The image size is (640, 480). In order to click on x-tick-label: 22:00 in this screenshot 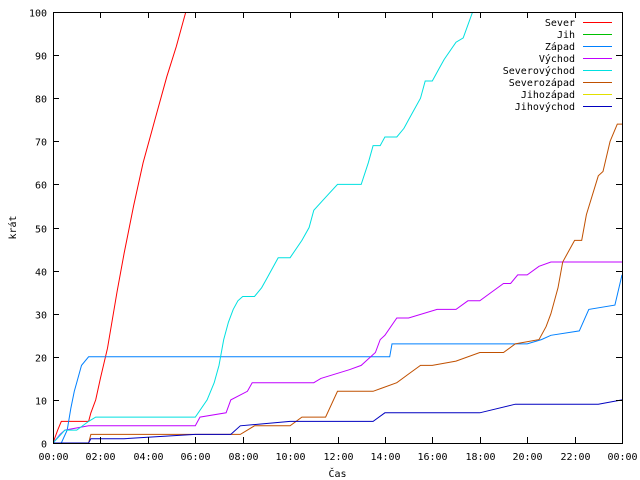, I will do `click(575, 457)`.